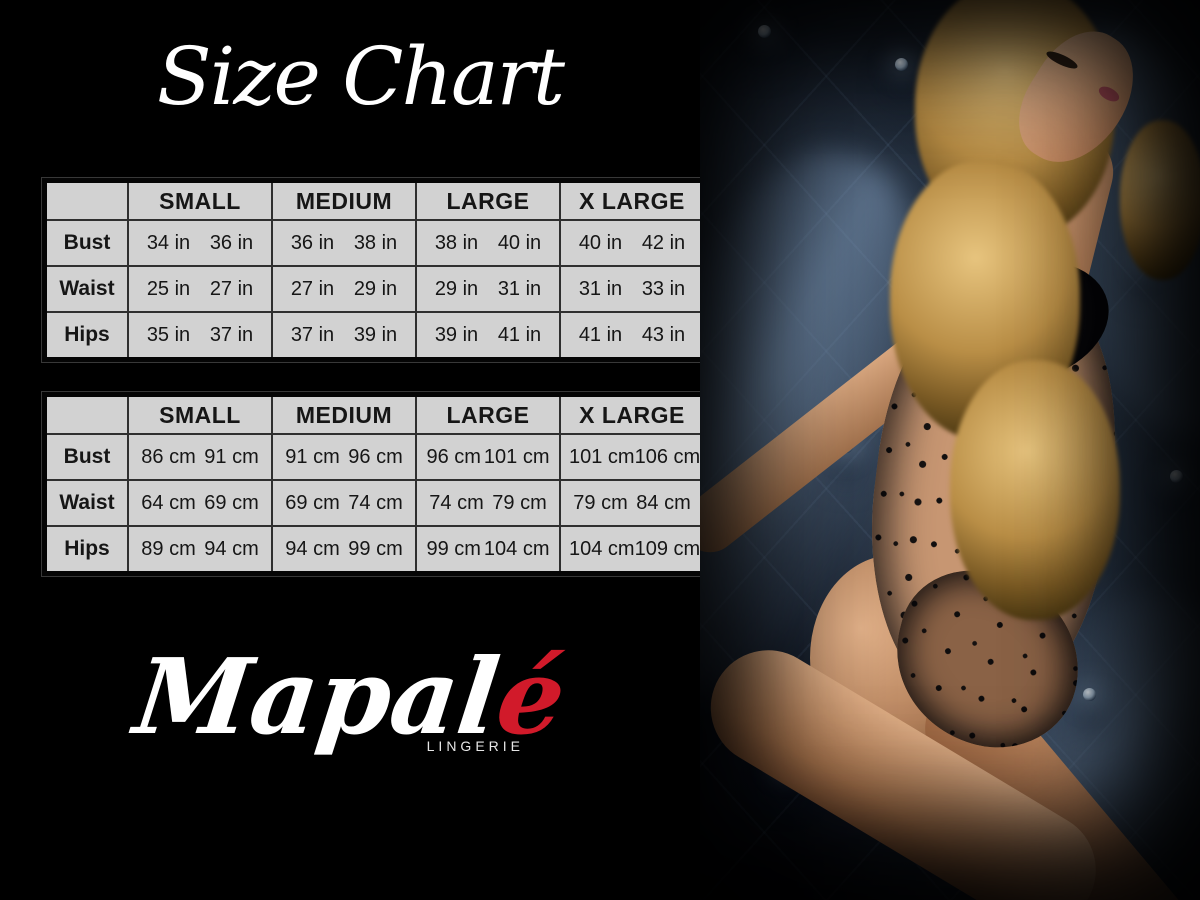 Image resolution: width=1200 pixels, height=900 pixels. Describe the element at coordinates (632, 335) in the screenshot. I see `size-range-cell: 41 in 43 in` at that location.